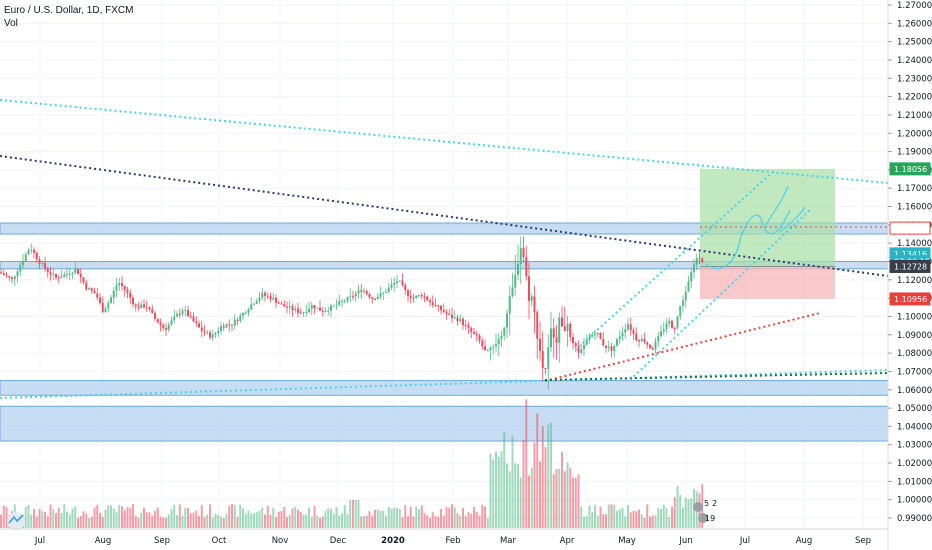  I want to click on position-stop-zone, so click(767, 282).